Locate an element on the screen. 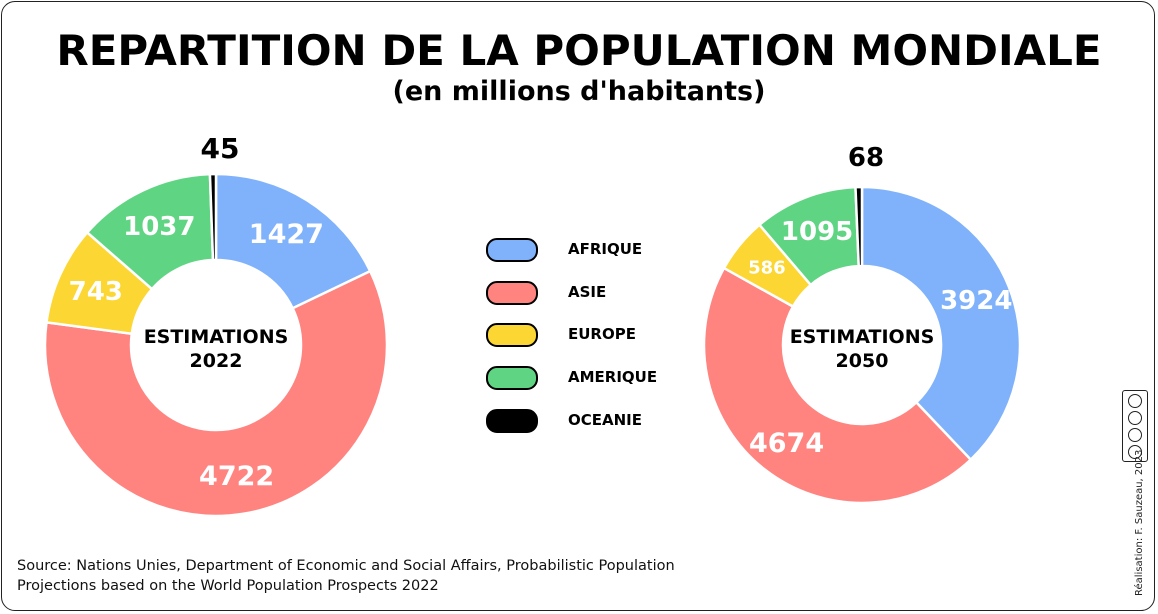 The height and width of the screenshot is (614, 1158). legend-swatch-europe is located at coordinates (512, 335).